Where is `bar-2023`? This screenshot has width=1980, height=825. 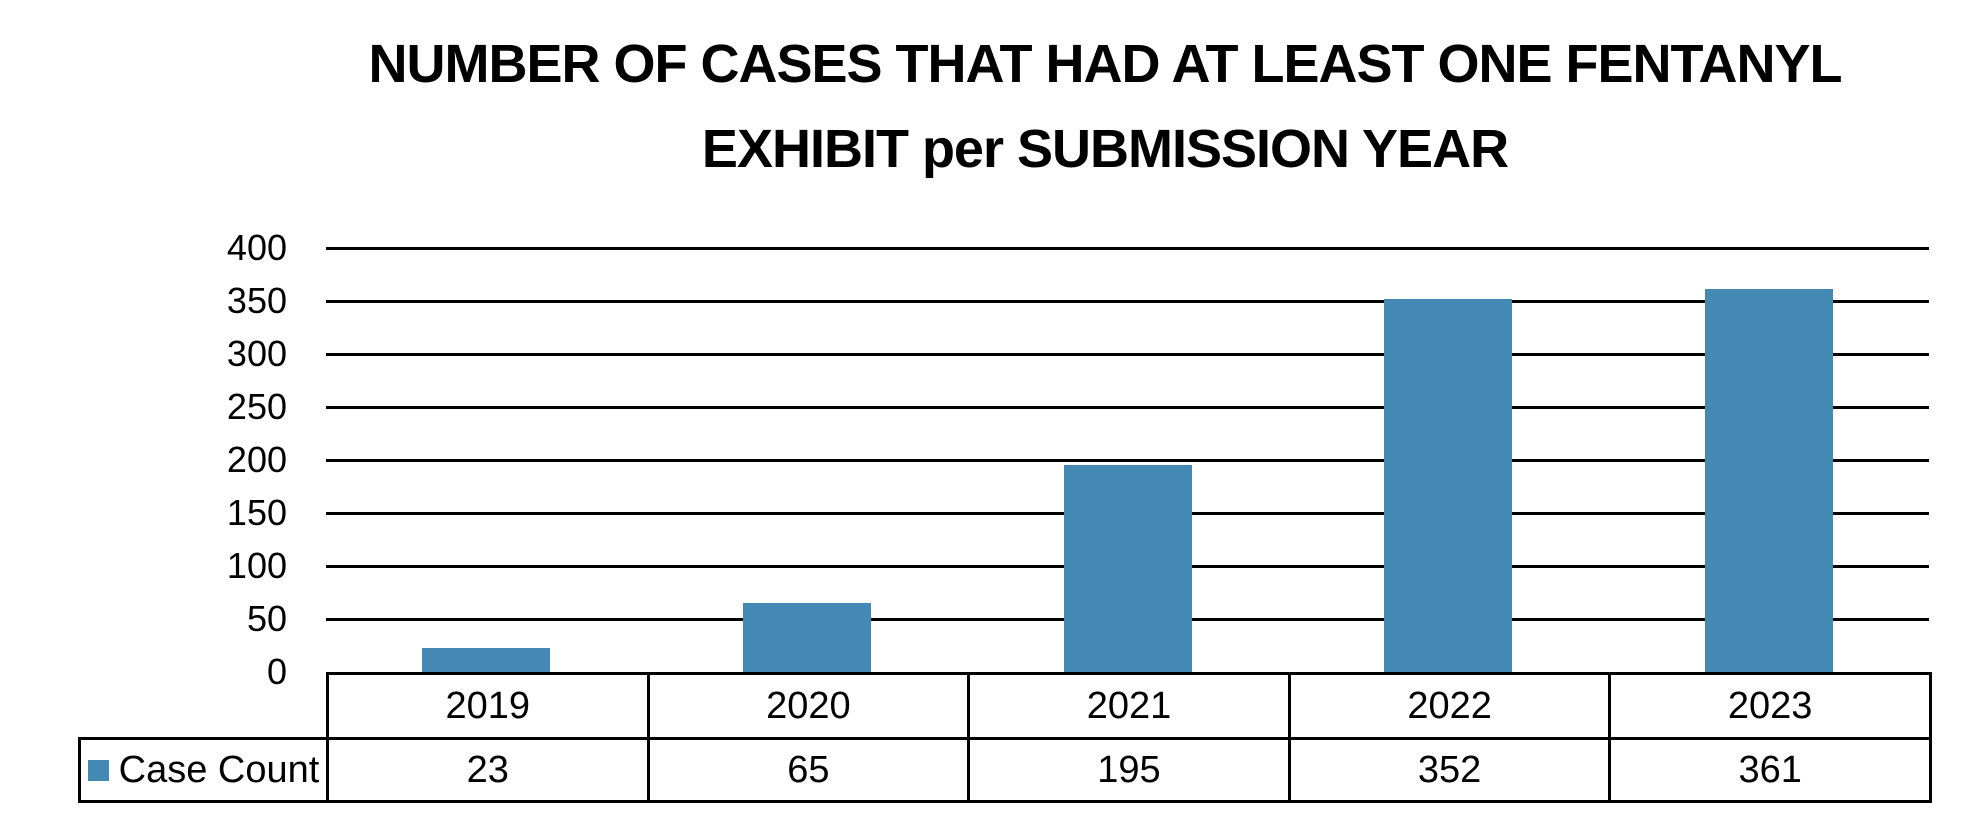
bar-2023 is located at coordinates (1768, 482).